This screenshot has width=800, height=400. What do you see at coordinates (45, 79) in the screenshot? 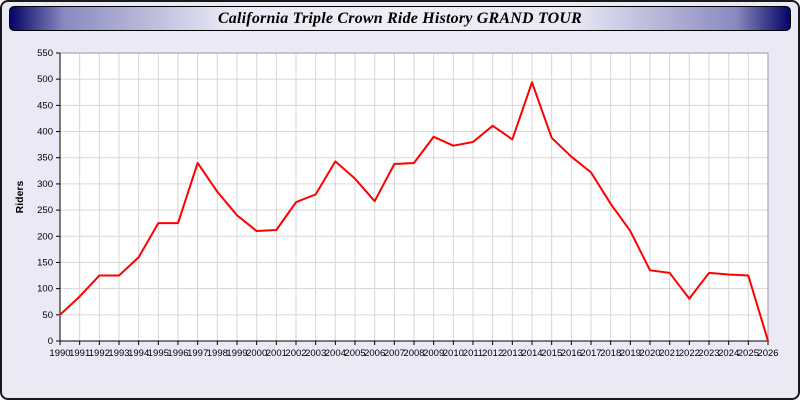
I see `svg-text: 500` at bounding box center [45, 79].